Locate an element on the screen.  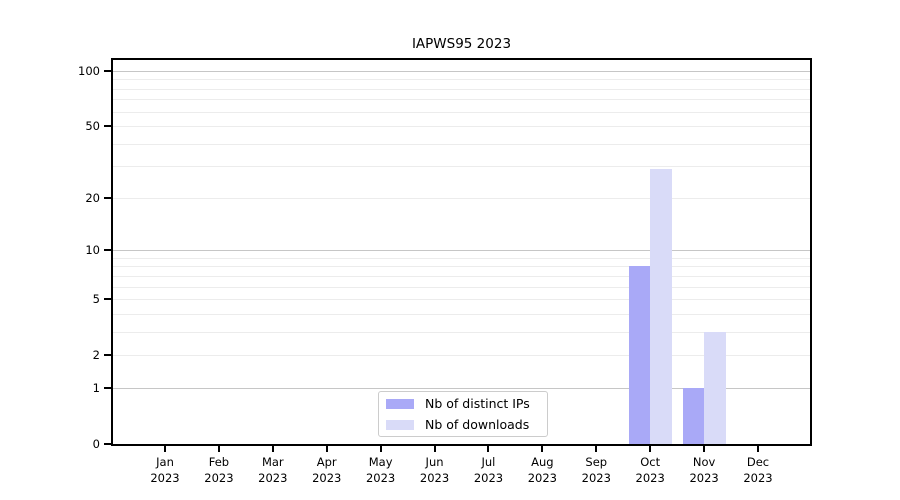
y-axis-tick-label: 10 is located at coordinates (92, 250).